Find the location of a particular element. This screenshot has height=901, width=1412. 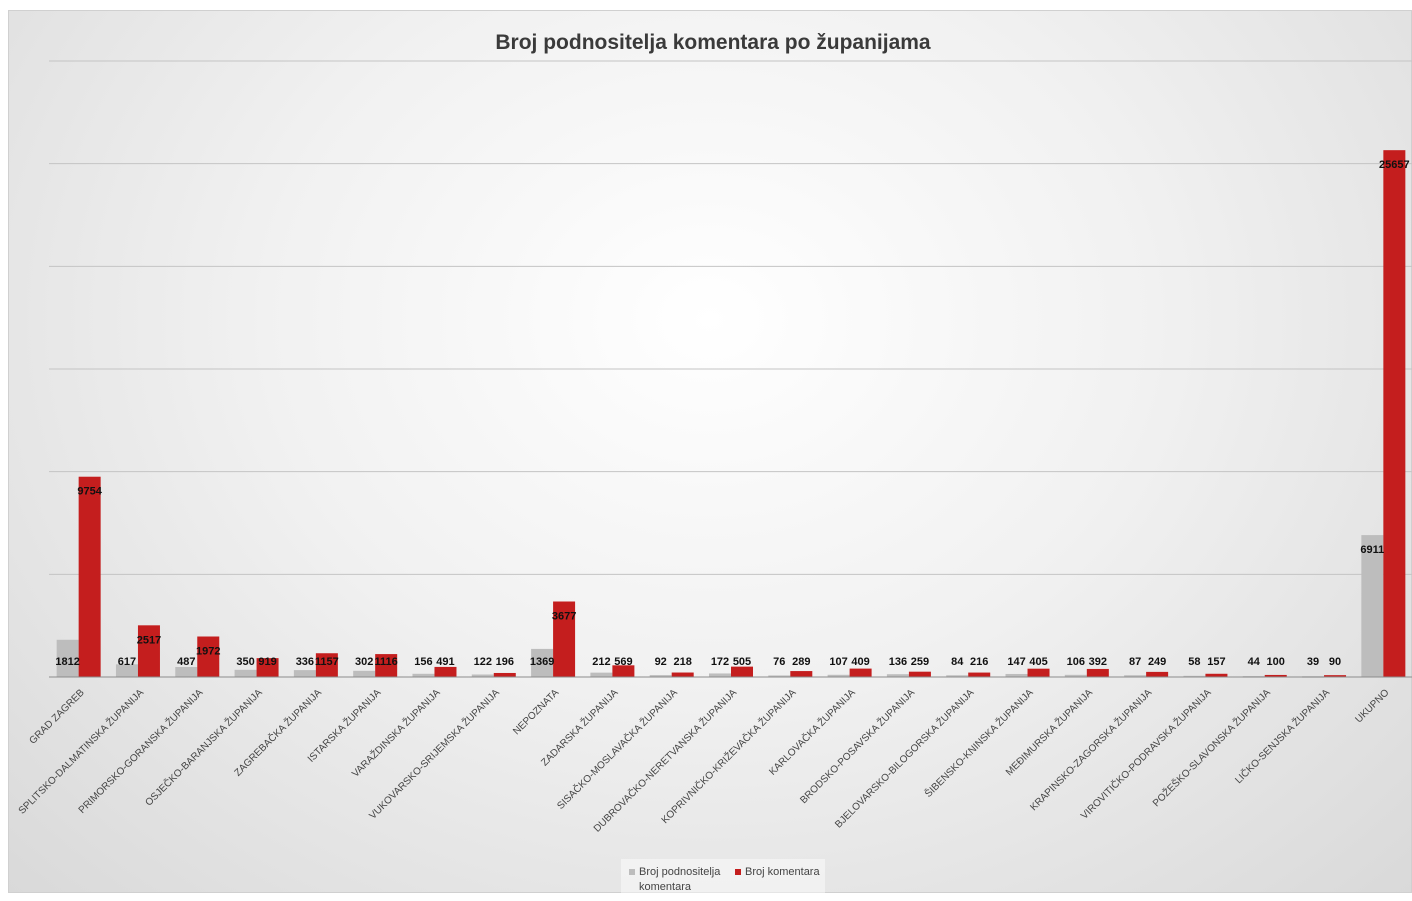

data-label: 302 is located at coordinates (364, 662).